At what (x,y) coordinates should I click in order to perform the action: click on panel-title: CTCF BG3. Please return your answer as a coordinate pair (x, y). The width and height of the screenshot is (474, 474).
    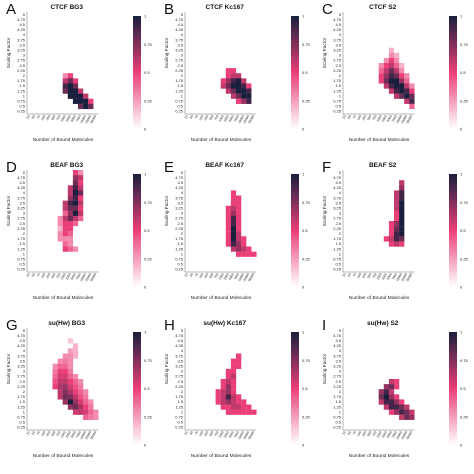
    Looking at the image, I should click on (66, 7).